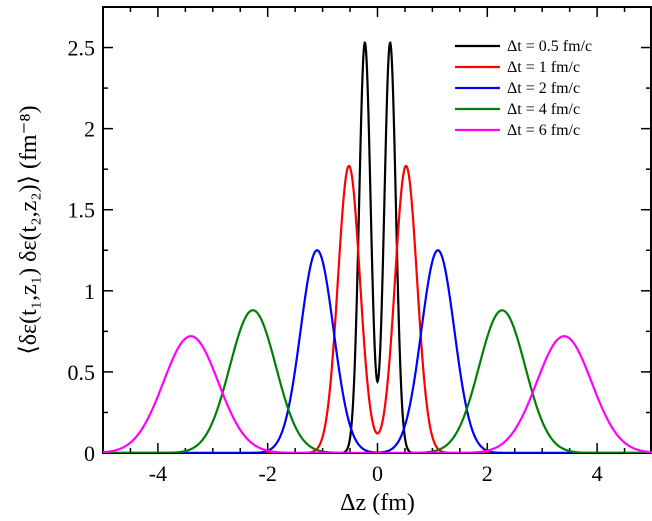  Describe the element at coordinates (29, 229) in the screenshot. I see `y-axis-title: ⟨δε(t₁,z₁) δε(t₂,z₂)⟩ (fm⁻⁸)` at that location.